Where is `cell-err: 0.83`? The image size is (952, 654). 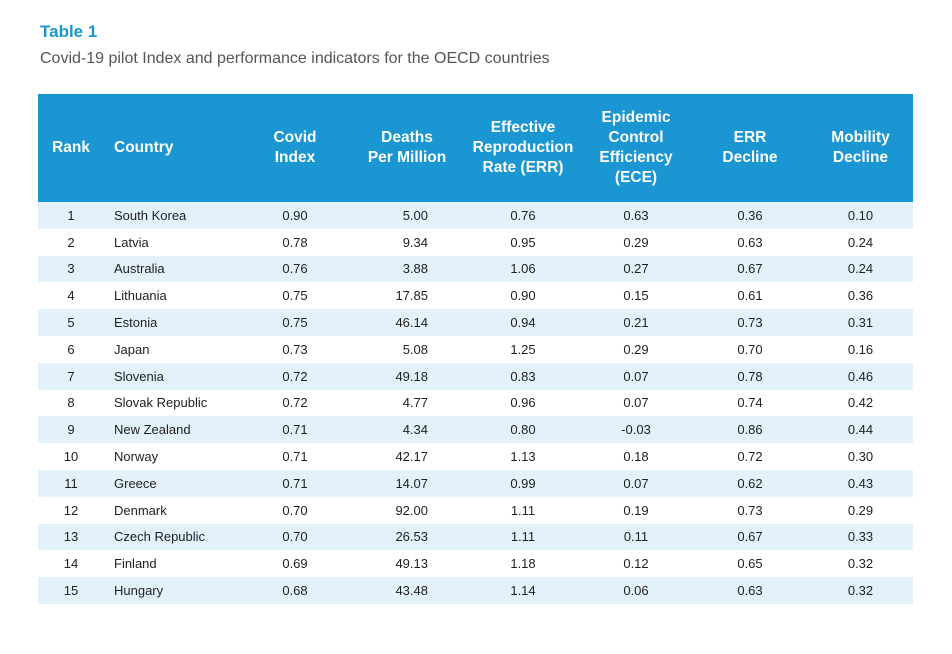 cell-err: 0.83 is located at coordinates (523, 376).